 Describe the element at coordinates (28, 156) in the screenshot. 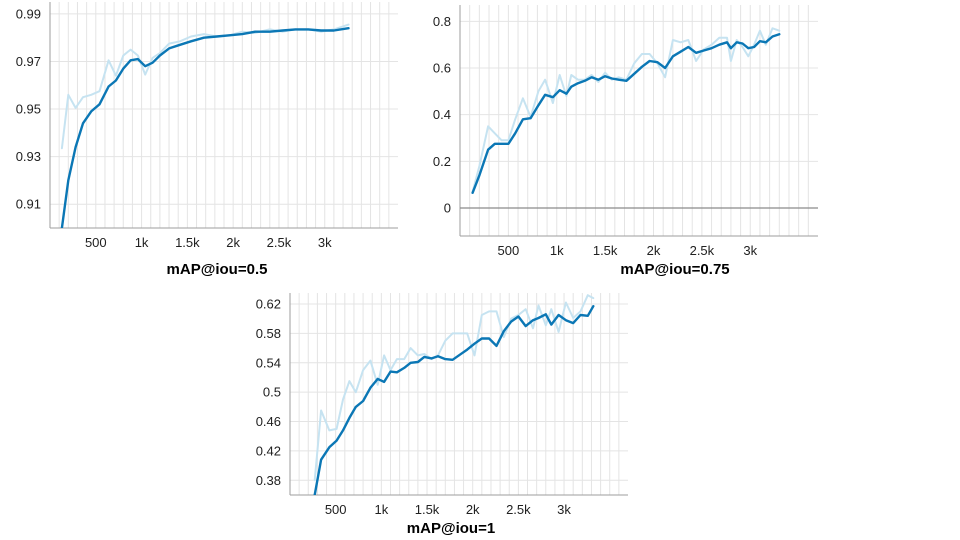

I see `y-tick-label: 0.93` at that location.